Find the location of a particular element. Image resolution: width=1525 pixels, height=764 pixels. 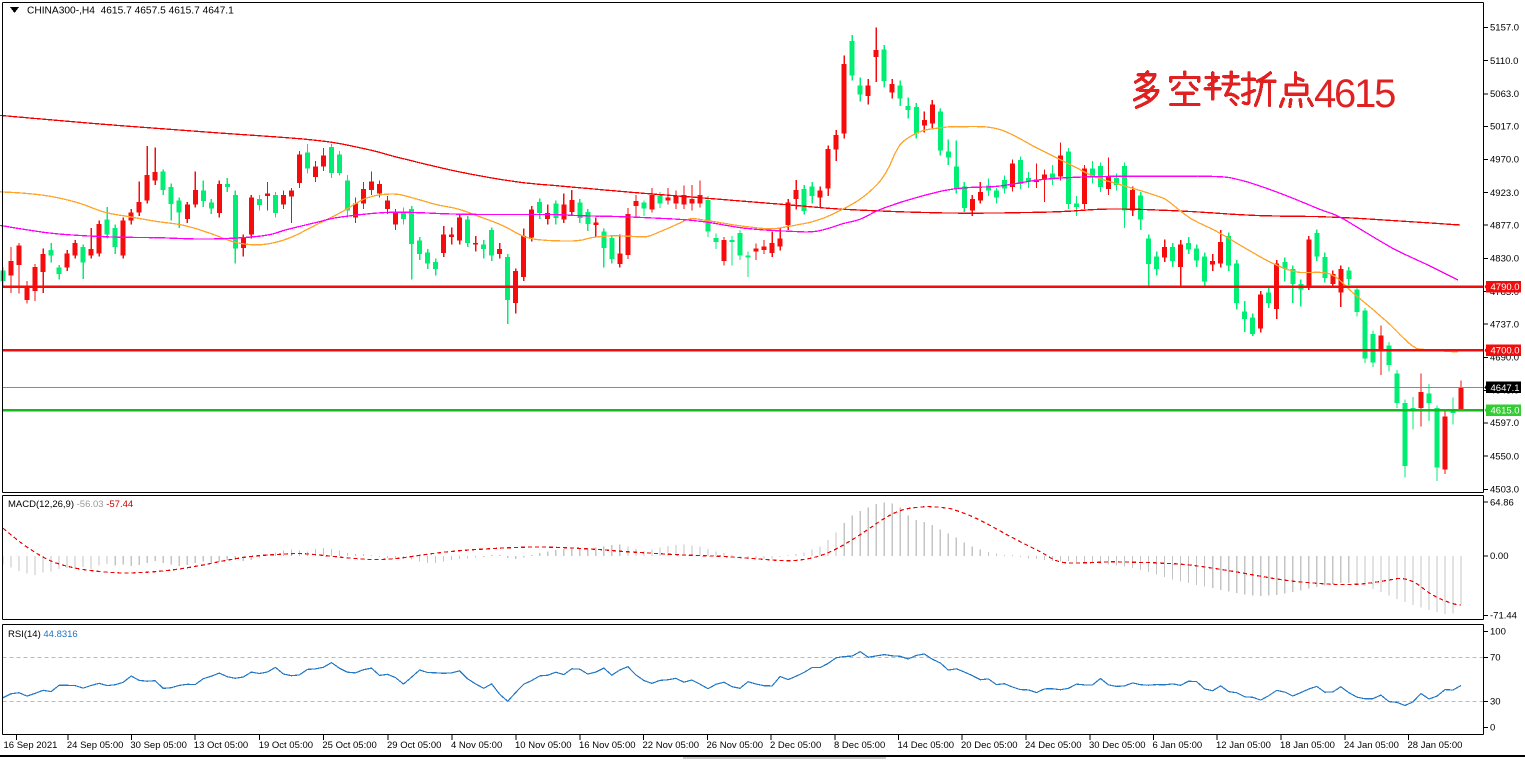

svg-text: 4647.1 is located at coordinates (1505, 388).